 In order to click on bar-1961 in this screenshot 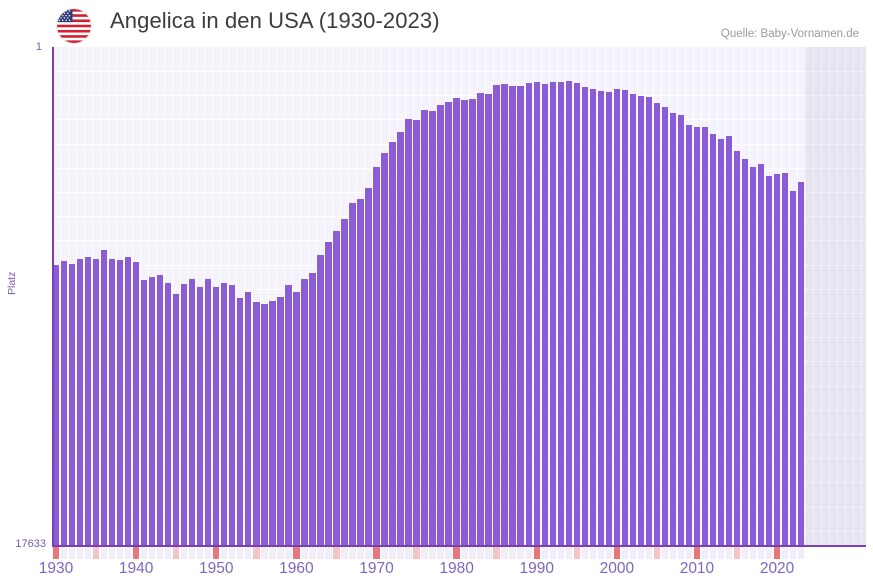, I will do `click(304, 412)`.